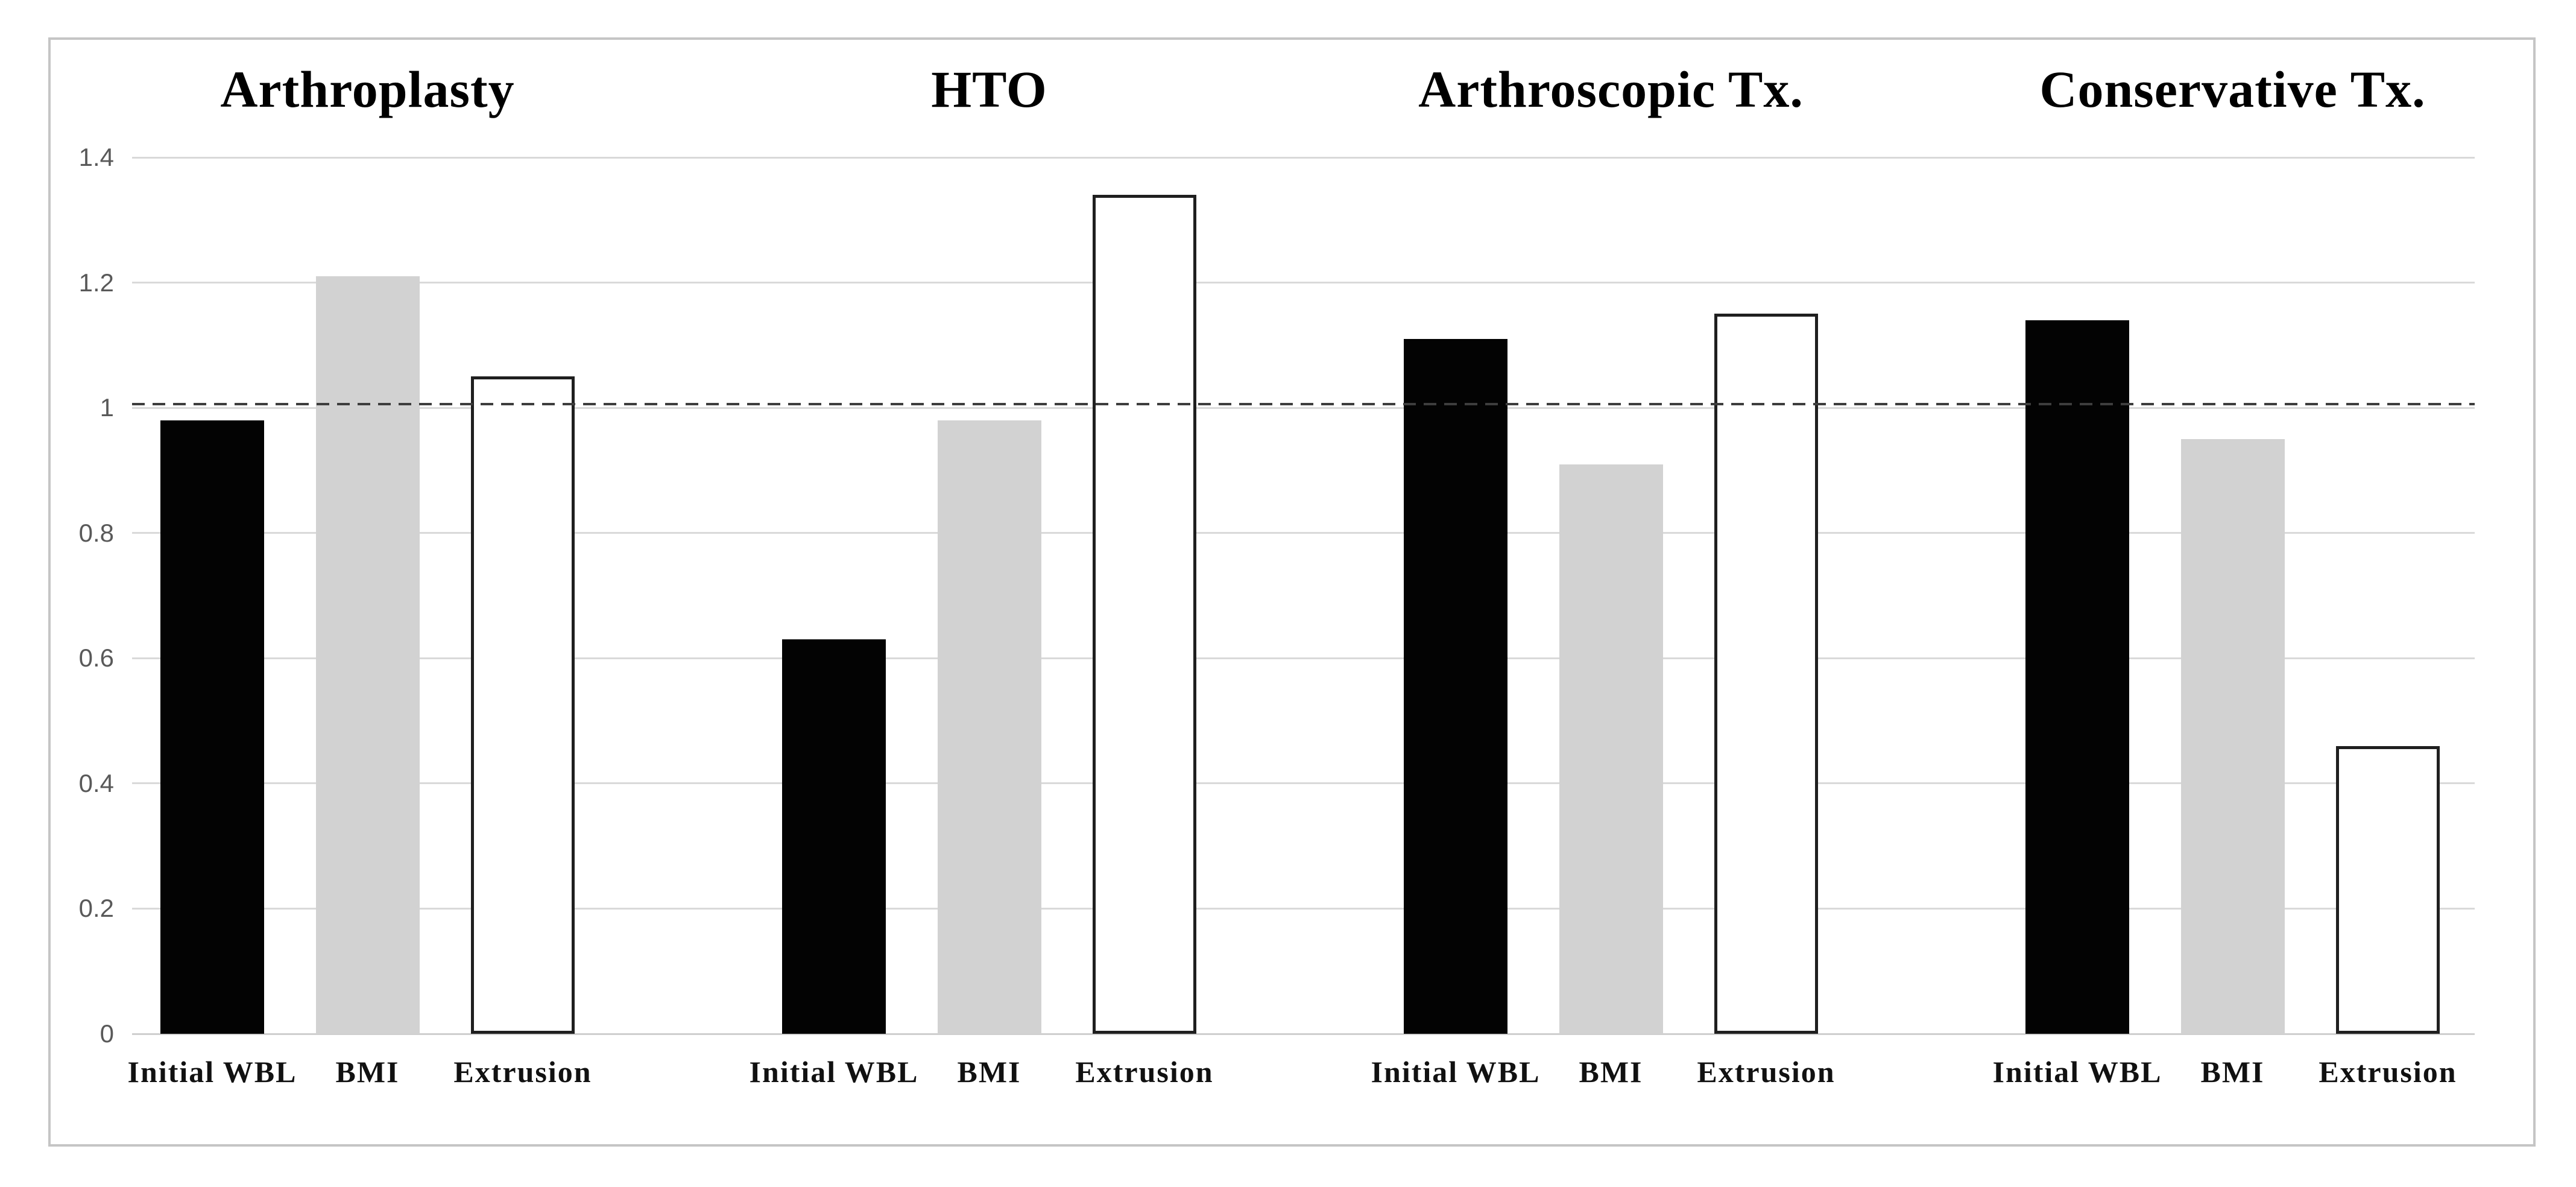 This screenshot has height=1187, width=2576. Describe the element at coordinates (212, 727) in the screenshot. I see `bar-arthroplasty-initial-wbl` at that location.